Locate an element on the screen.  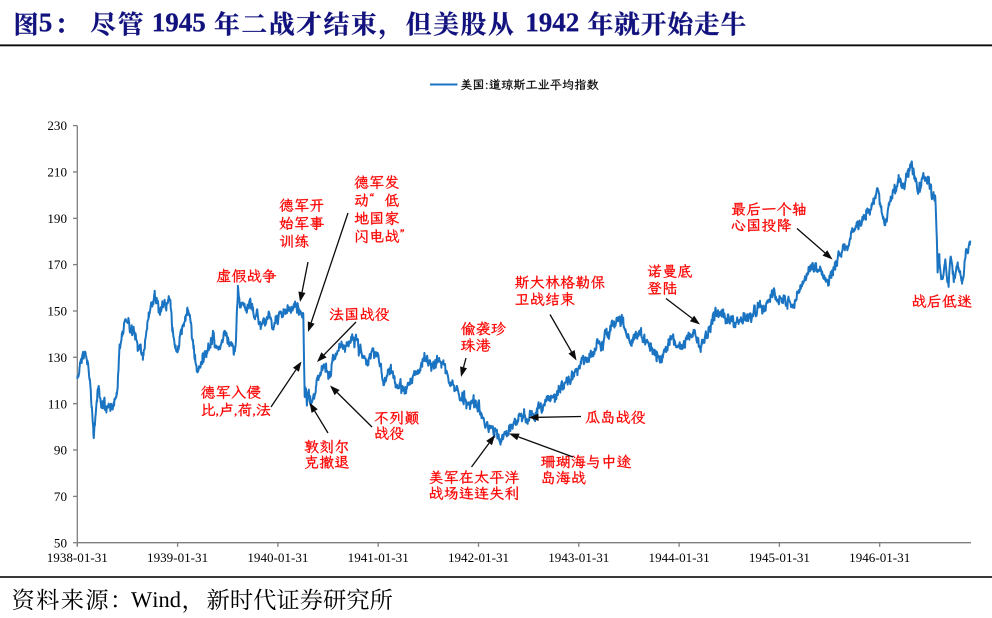
svg-text: 1940-01-31 is located at coordinates (277, 557).